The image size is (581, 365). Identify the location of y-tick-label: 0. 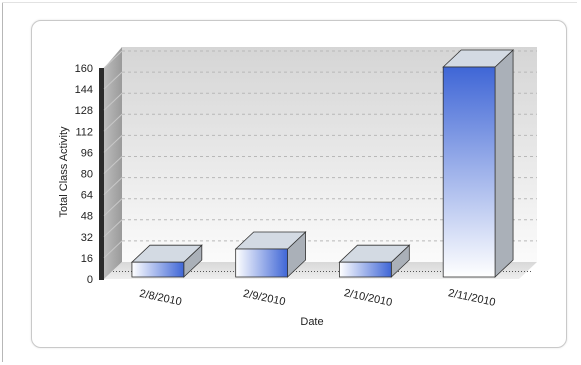
(90, 280).